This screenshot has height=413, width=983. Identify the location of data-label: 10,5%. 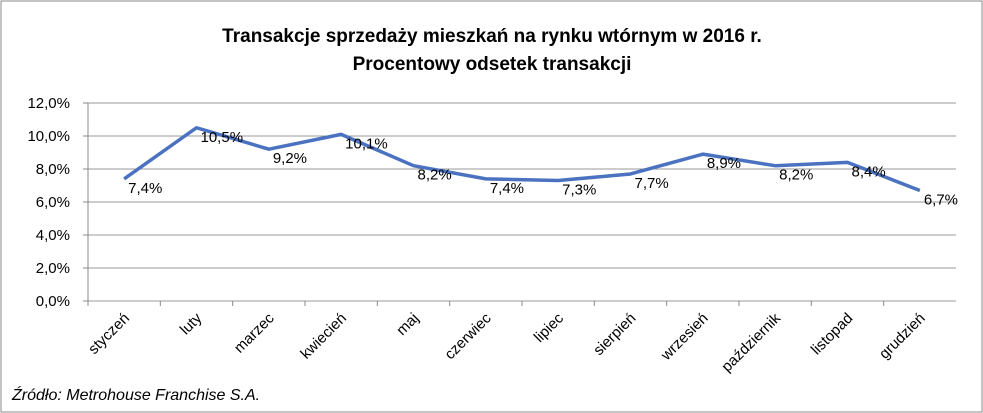
(222, 137).